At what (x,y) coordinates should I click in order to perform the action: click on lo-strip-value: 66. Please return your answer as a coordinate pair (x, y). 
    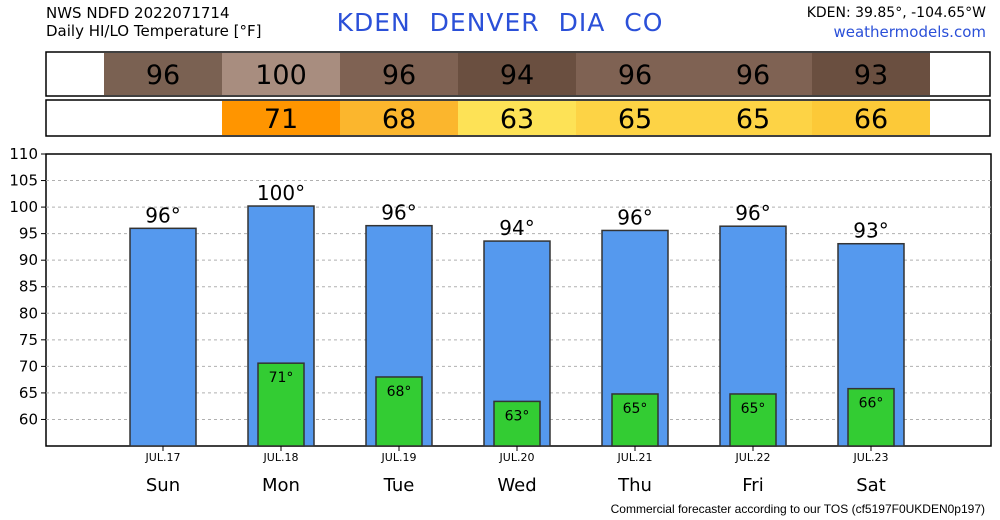
    Looking at the image, I should click on (871, 119).